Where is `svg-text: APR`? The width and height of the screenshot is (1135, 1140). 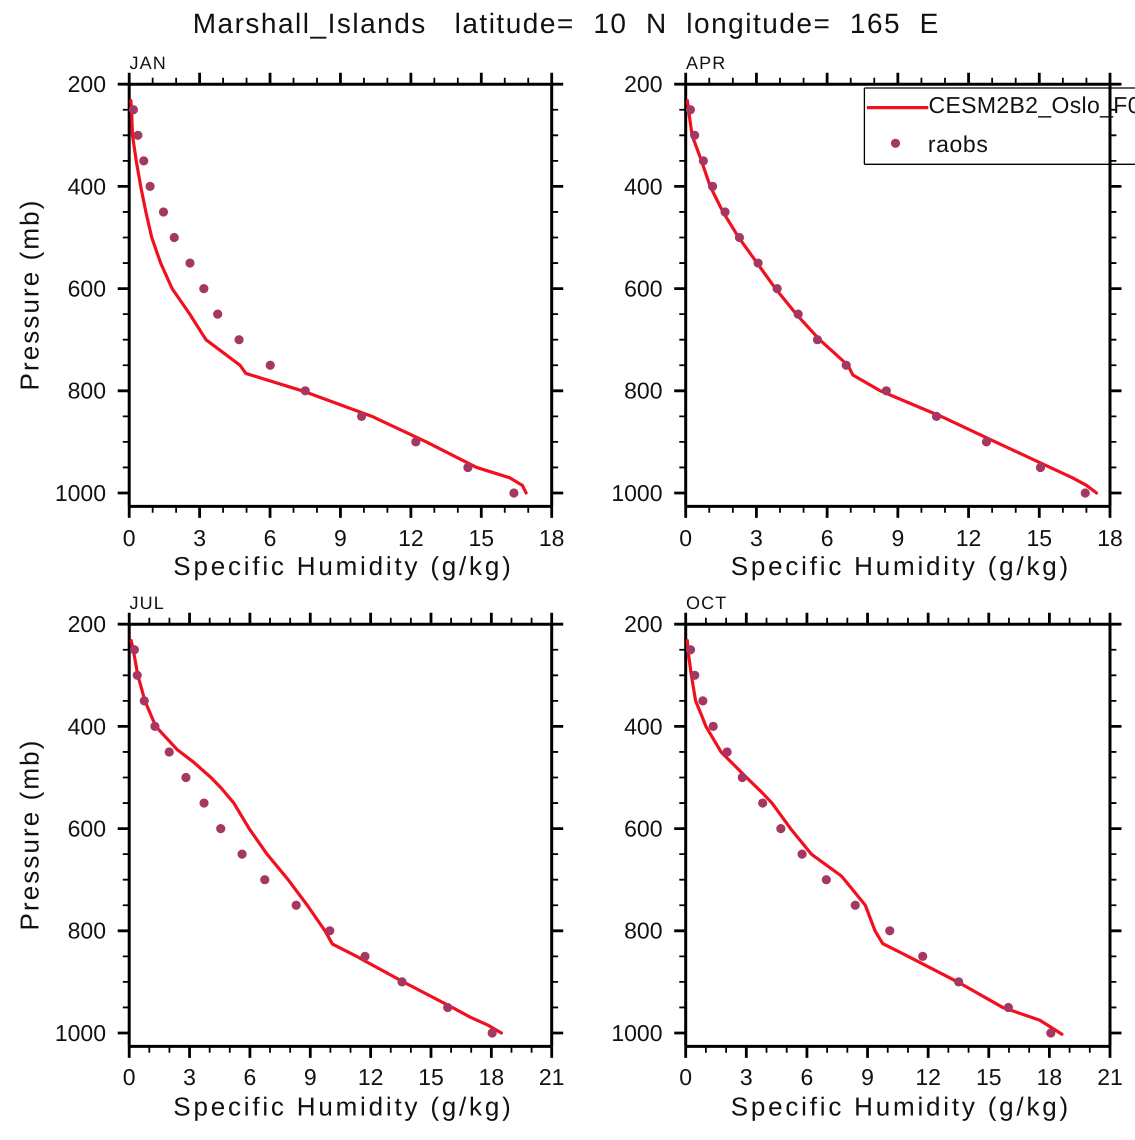
svg-text: APR is located at coordinates (706, 63).